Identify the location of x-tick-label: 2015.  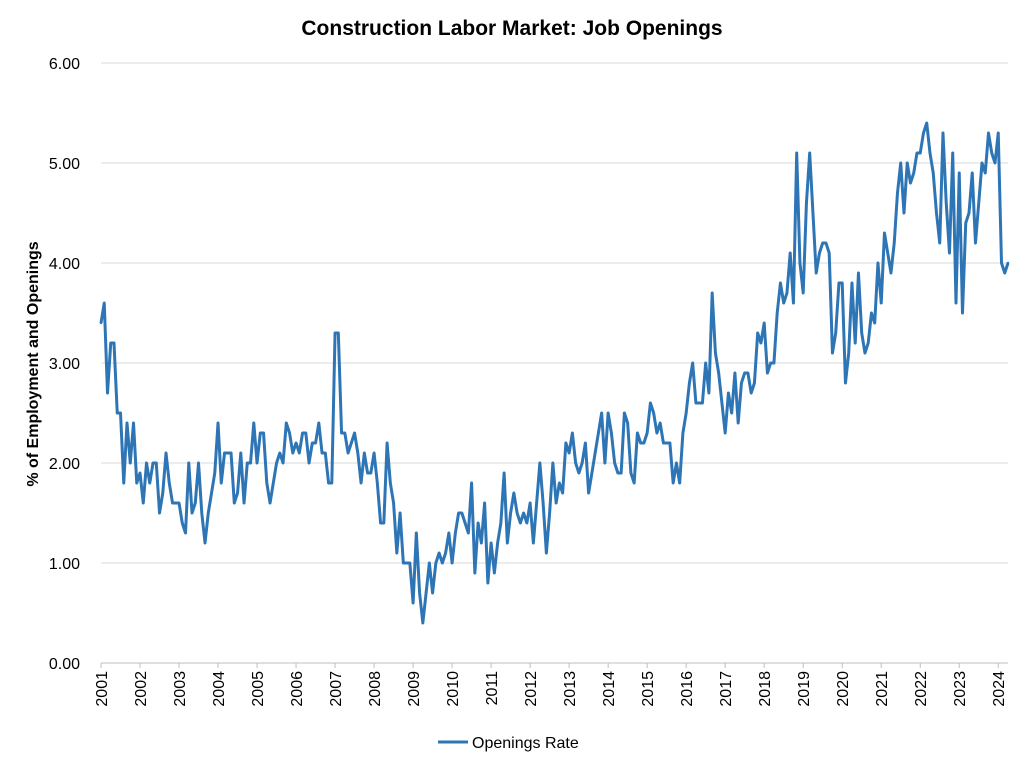
(648, 689).